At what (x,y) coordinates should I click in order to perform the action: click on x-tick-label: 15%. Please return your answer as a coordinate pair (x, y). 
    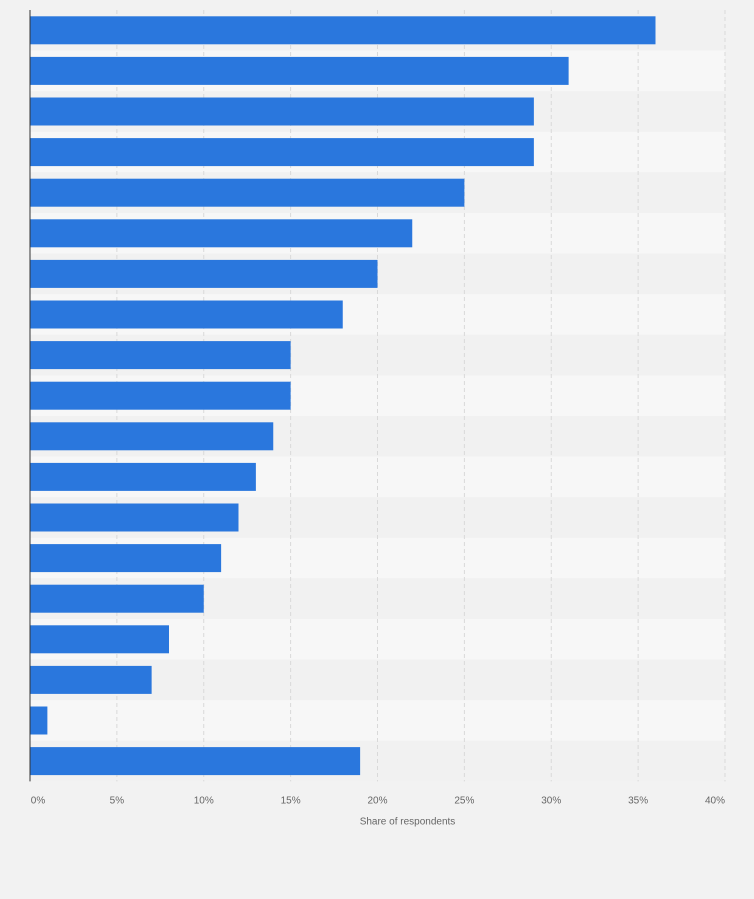
    Looking at the image, I should click on (291, 800).